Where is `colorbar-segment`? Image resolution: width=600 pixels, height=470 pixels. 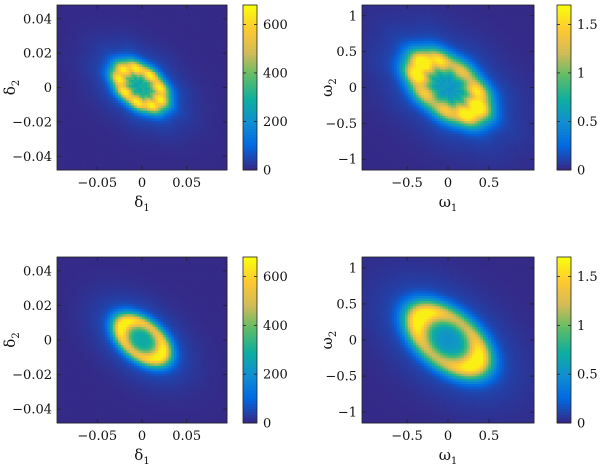
colorbar-segment is located at coordinates (250, 117).